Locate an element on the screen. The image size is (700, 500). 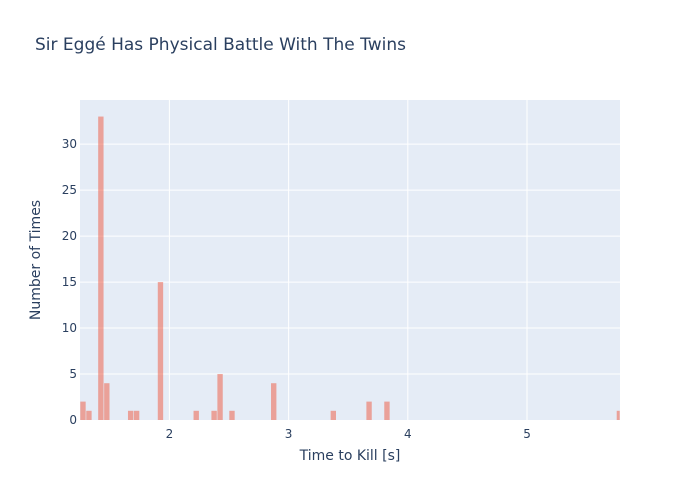
y-tick-label: 25 is located at coordinates (69, 190).